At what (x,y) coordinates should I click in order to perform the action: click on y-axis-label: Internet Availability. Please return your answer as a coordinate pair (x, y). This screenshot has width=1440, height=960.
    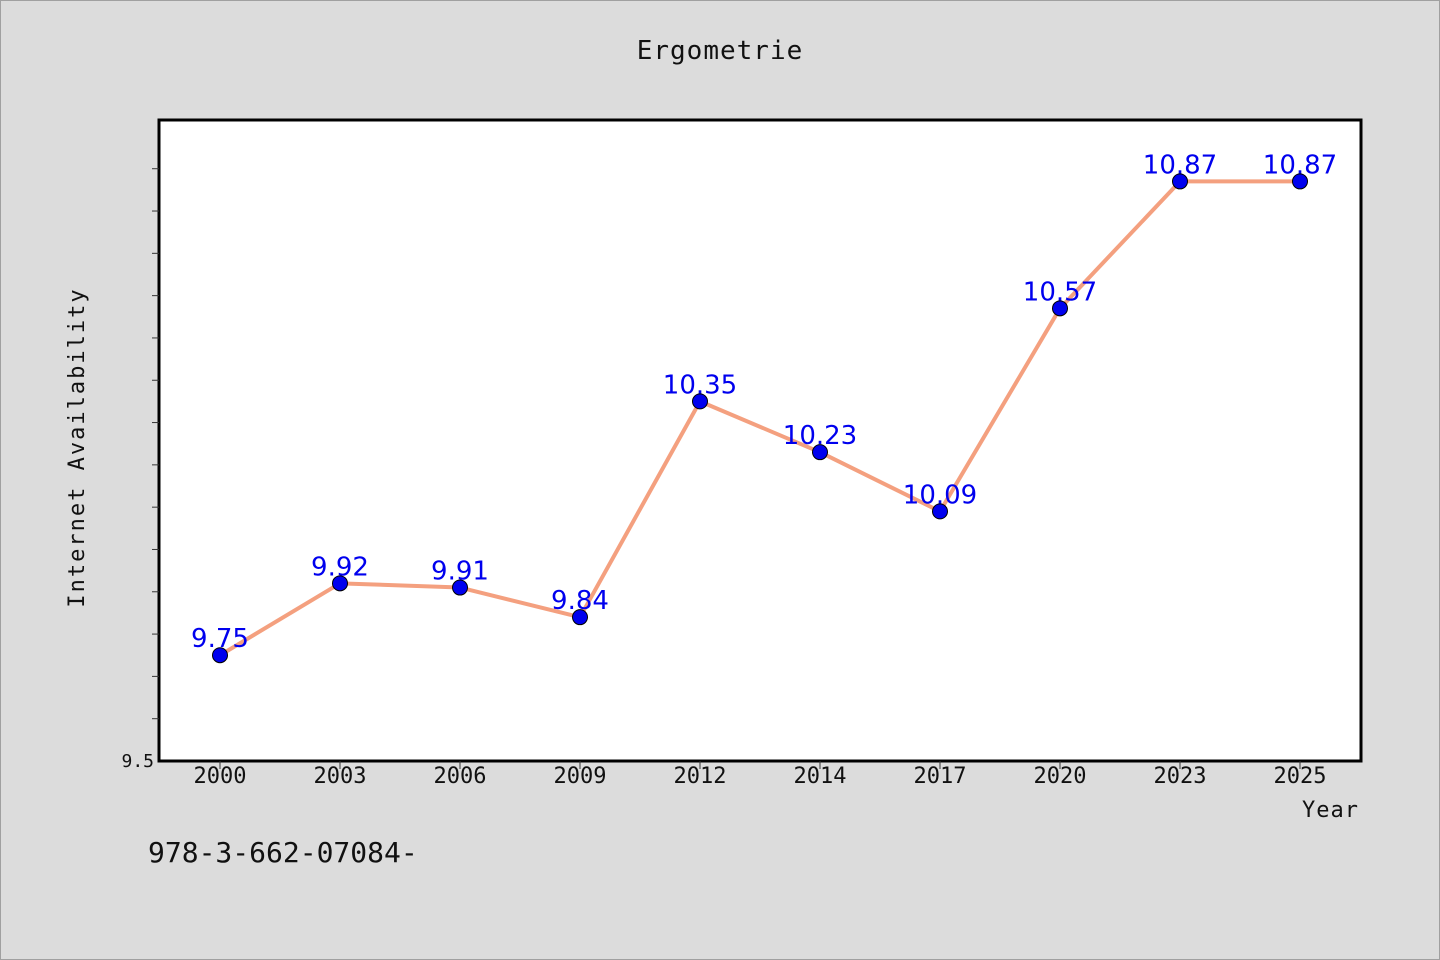
    Looking at the image, I should click on (77, 447).